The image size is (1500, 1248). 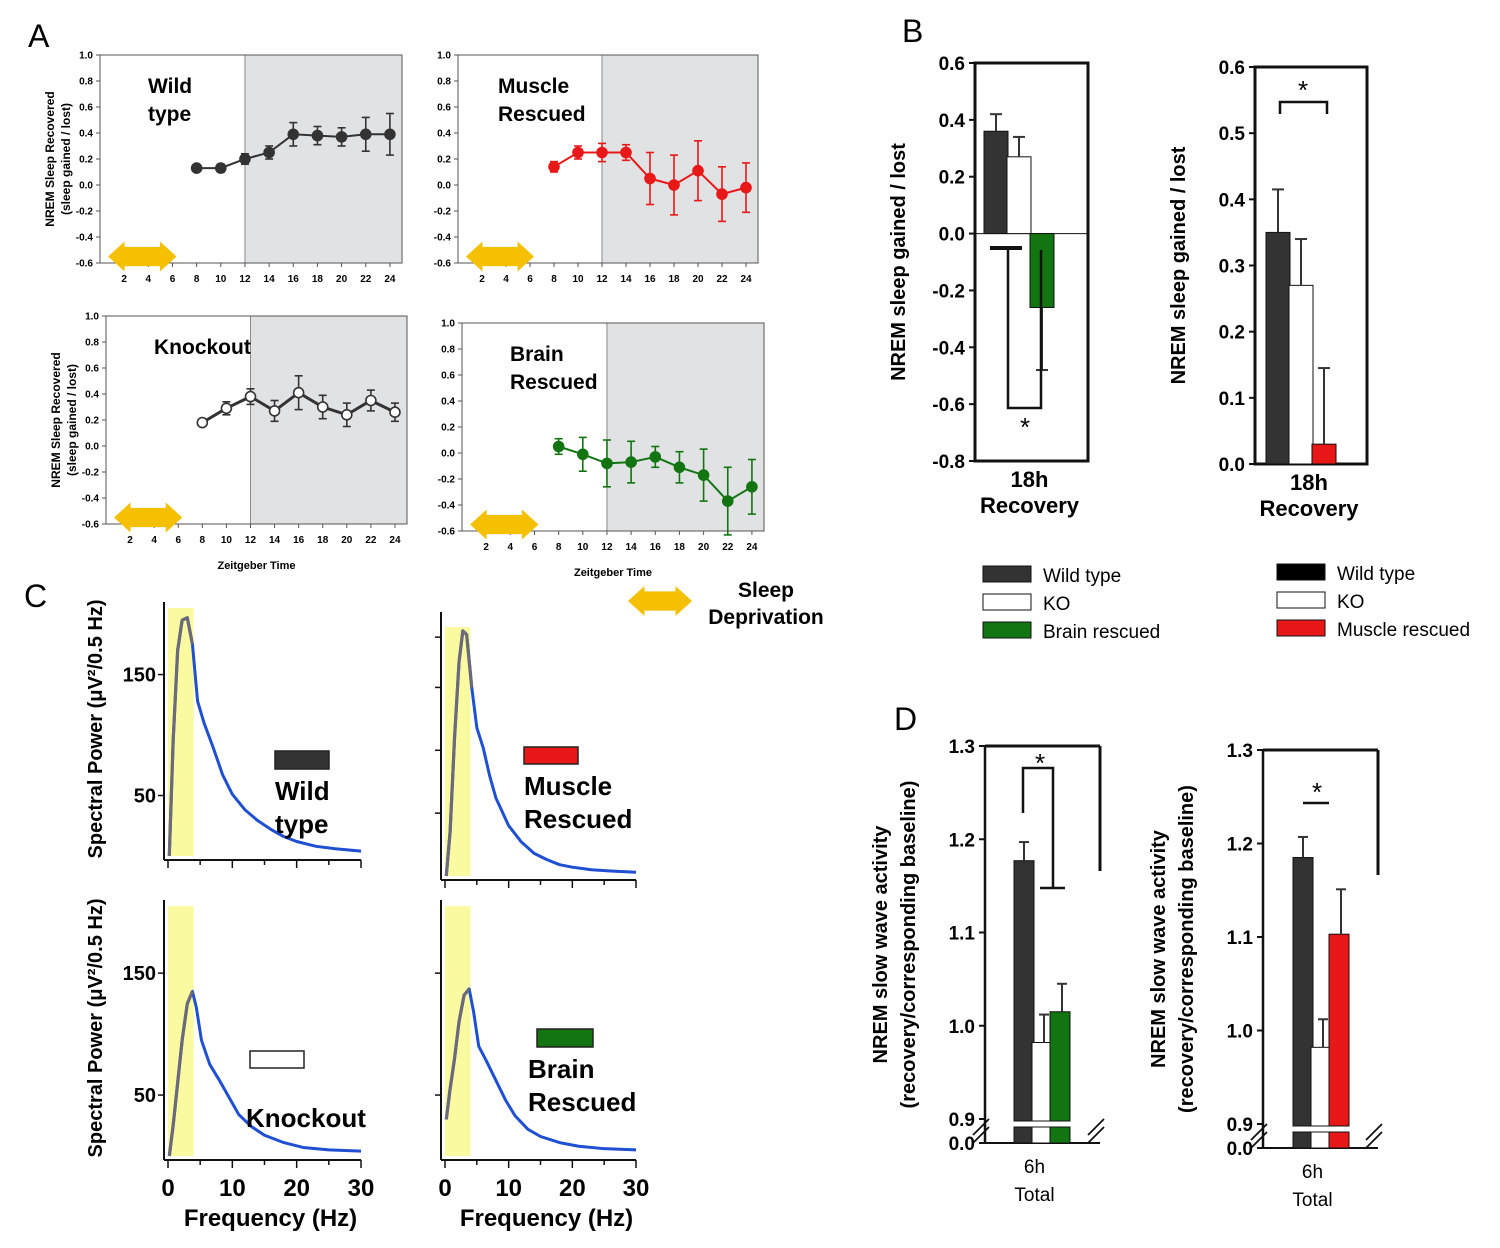 I want to click on legend-label: Muscle rescued, so click(x=1403, y=630).